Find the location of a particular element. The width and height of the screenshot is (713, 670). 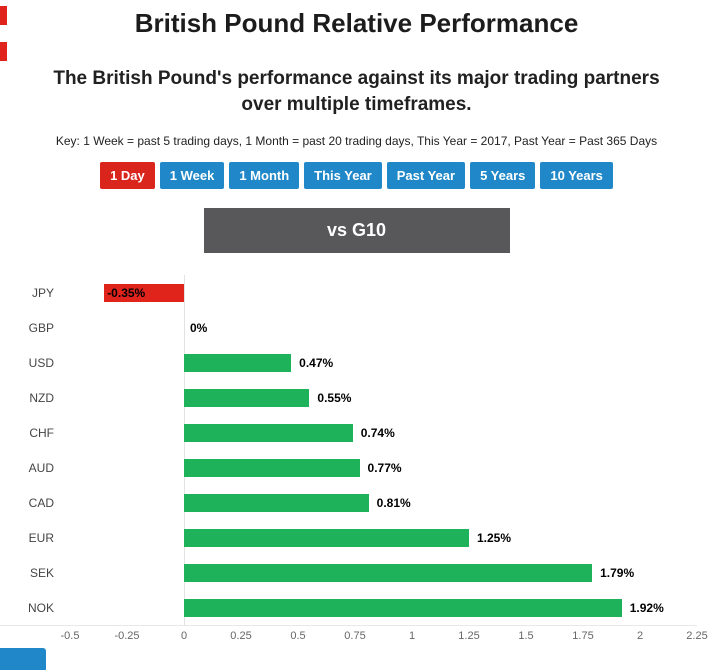

timeframe-button-1-month: 1 Month is located at coordinates (264, 175).